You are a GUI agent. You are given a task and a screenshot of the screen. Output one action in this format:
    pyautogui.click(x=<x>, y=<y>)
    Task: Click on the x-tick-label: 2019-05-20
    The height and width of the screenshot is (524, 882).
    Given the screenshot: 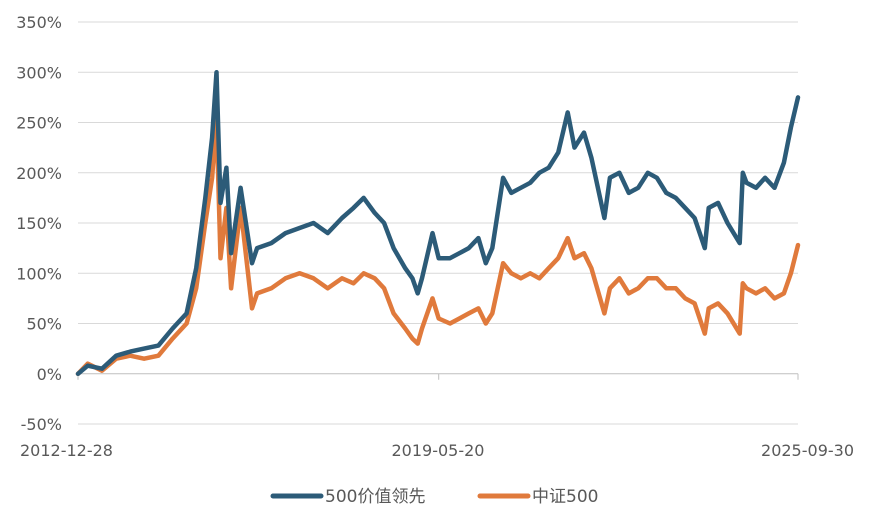 What is the action you would take?
    pyautogui.click(x=438, y=450)
    